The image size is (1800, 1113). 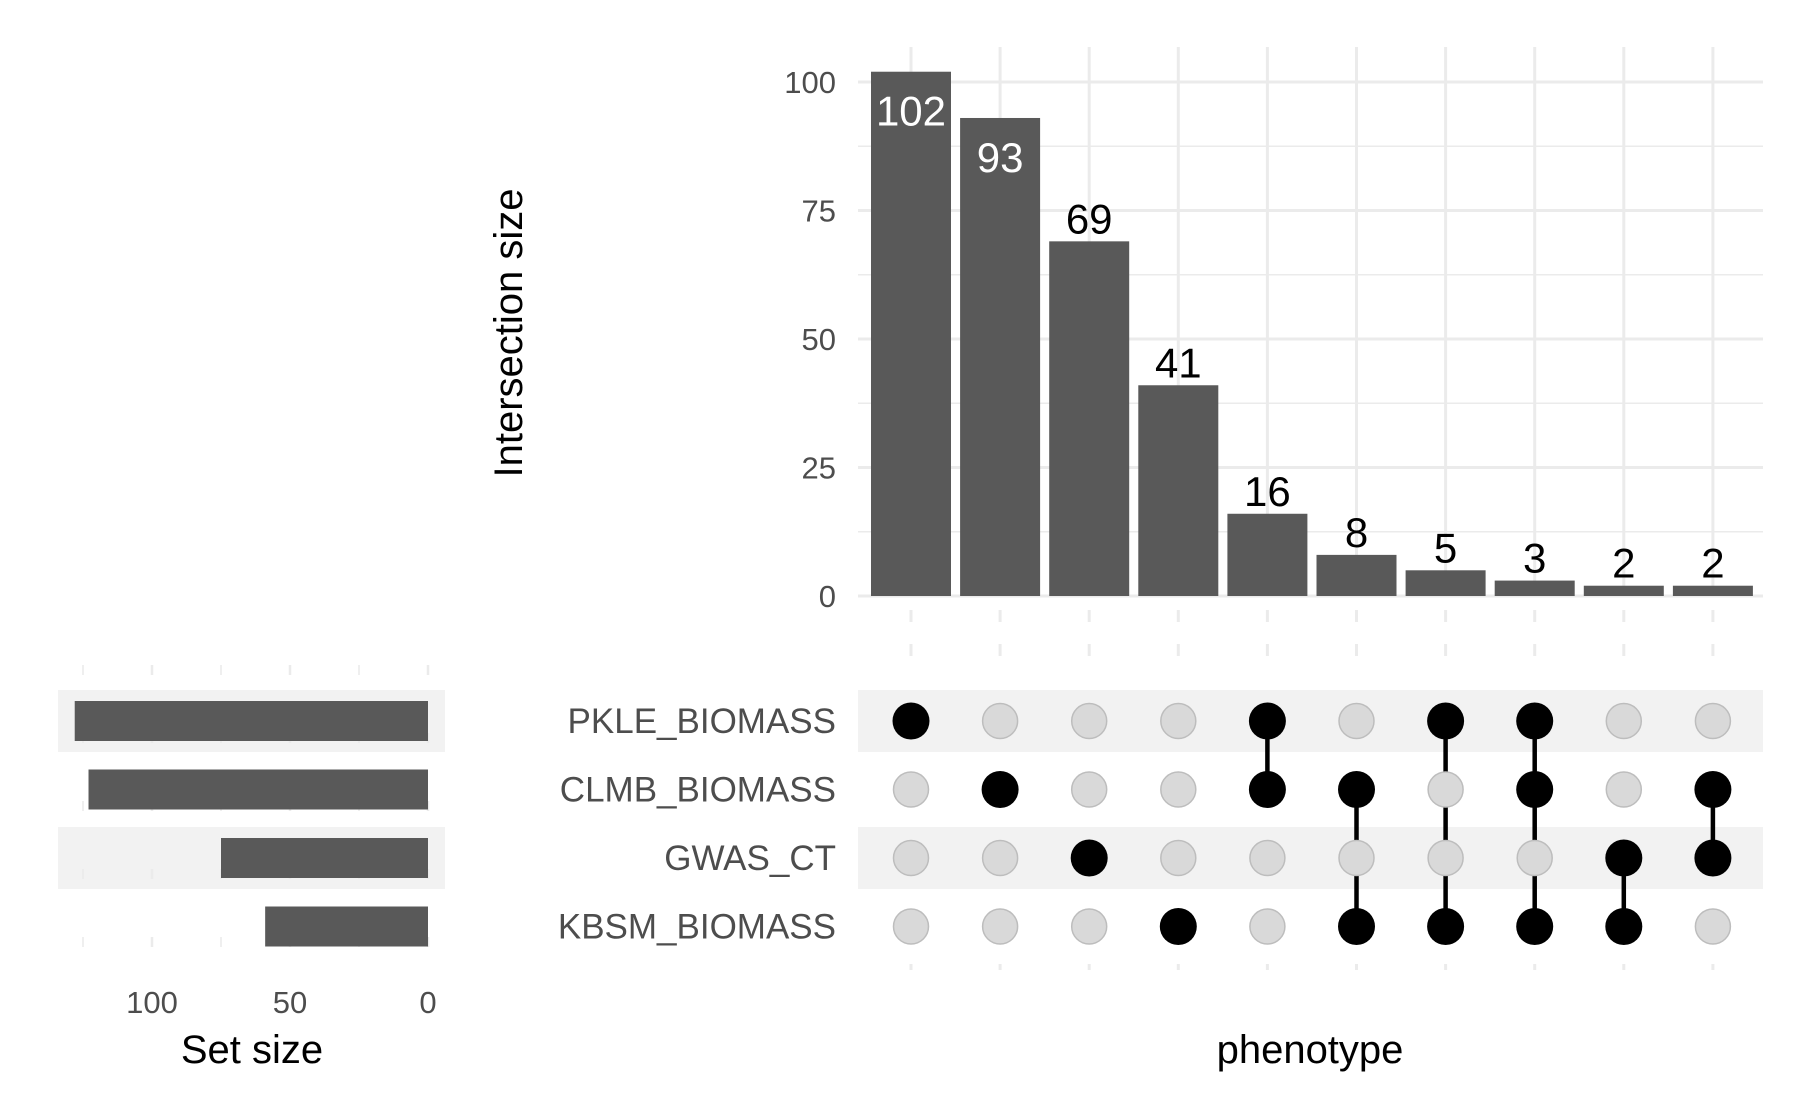 I want to click on intersection-bar-label: 41, so click(x=1178, y=362).